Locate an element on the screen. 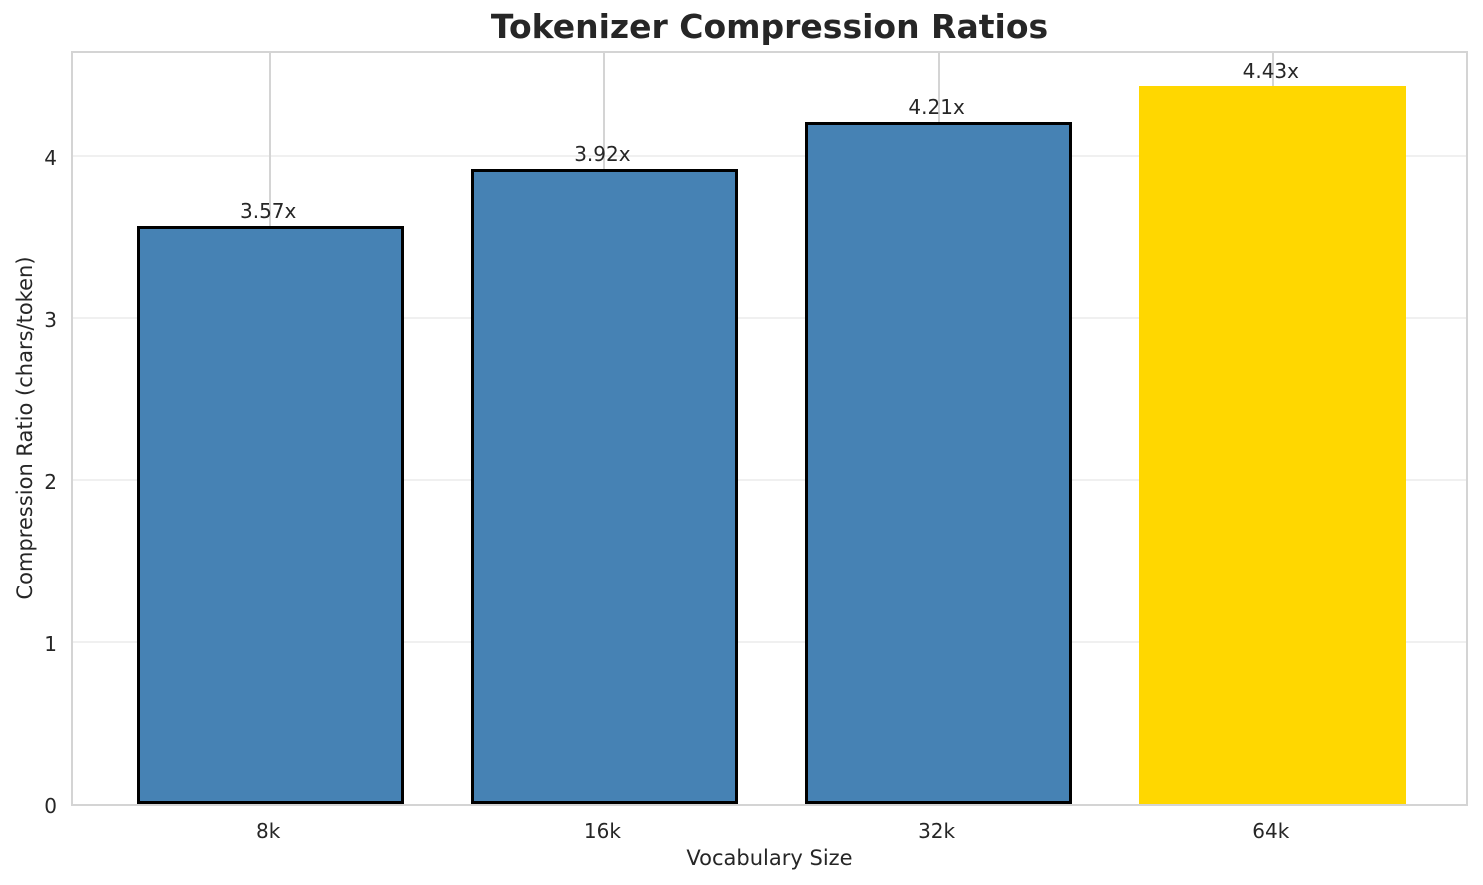 Image resolution: width=1483 pixels, height=885 pixels. x-axis-title: Vocabulary Size is located at coordinates (769, 858).